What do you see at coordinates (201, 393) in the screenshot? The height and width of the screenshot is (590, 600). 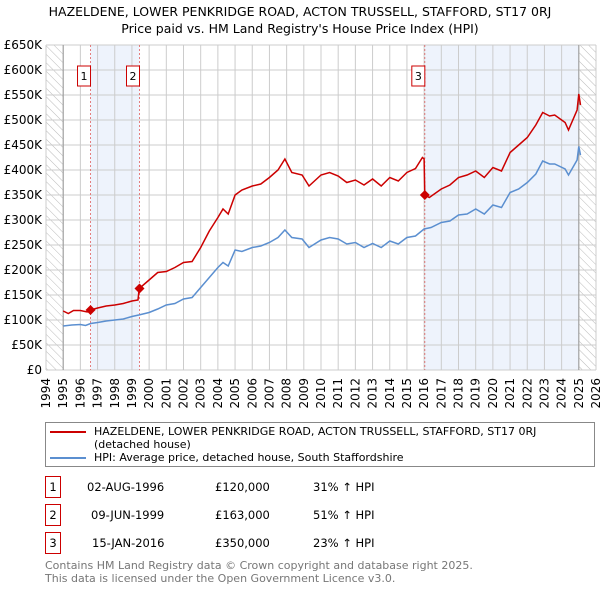 I see `x-tick-label: 2003` at bounding box center [201, 393].